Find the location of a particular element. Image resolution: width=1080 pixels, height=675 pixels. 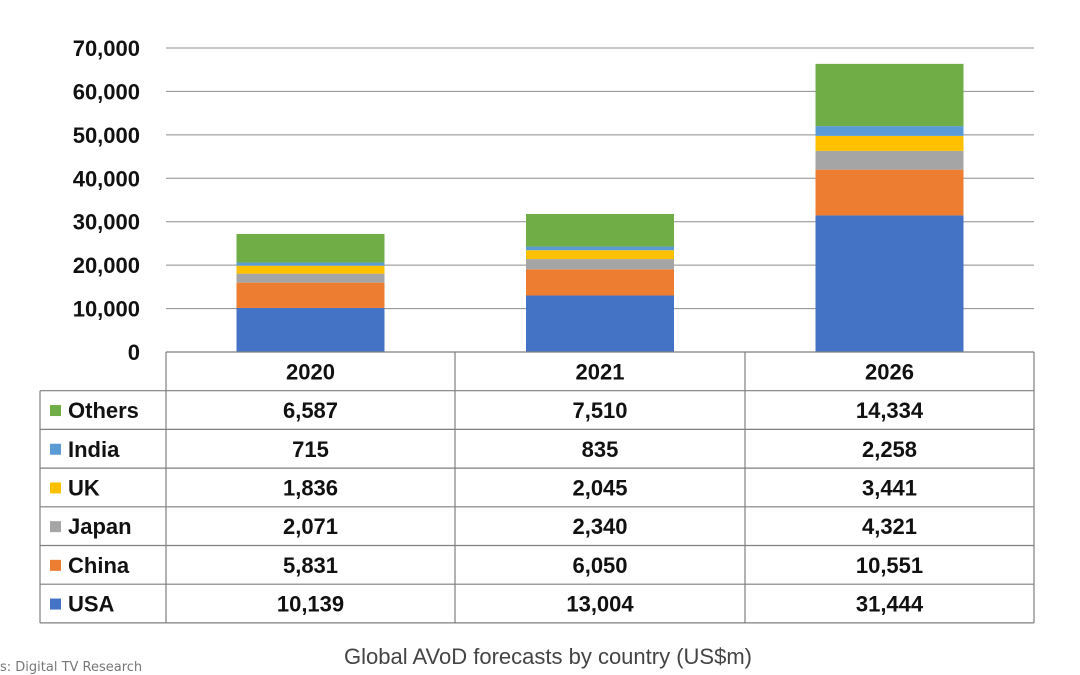

bar-segment-uk-2020 is located at coordinates (310, 269).